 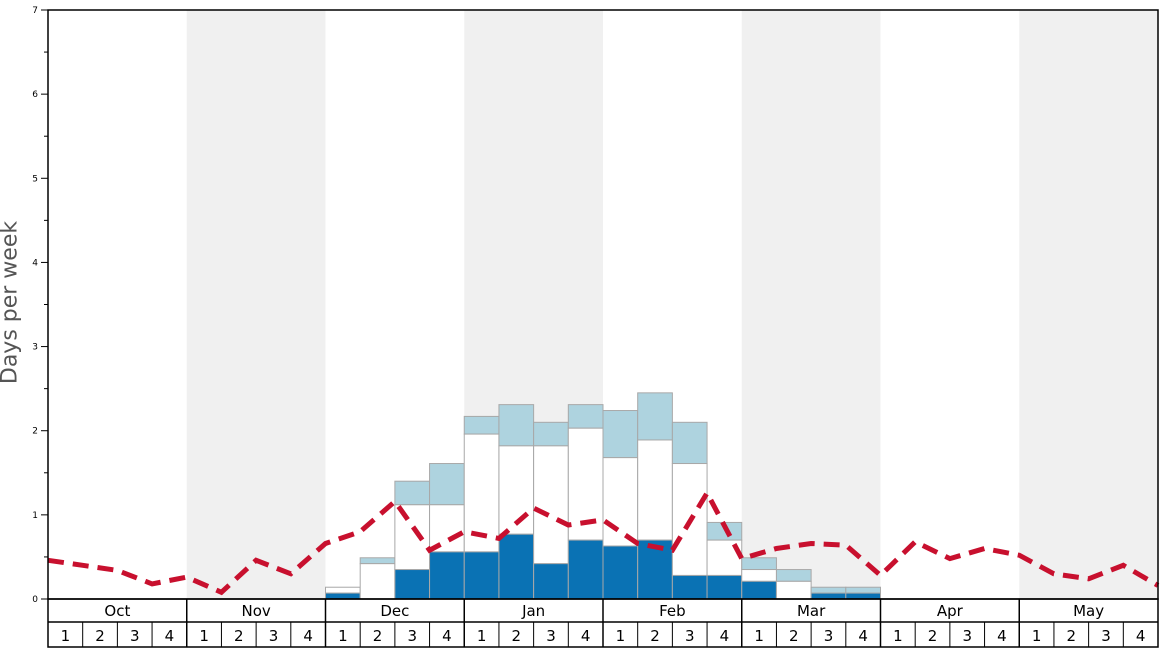 I want to click on week-label-feb-4: 4, so click(x=725, y=636).